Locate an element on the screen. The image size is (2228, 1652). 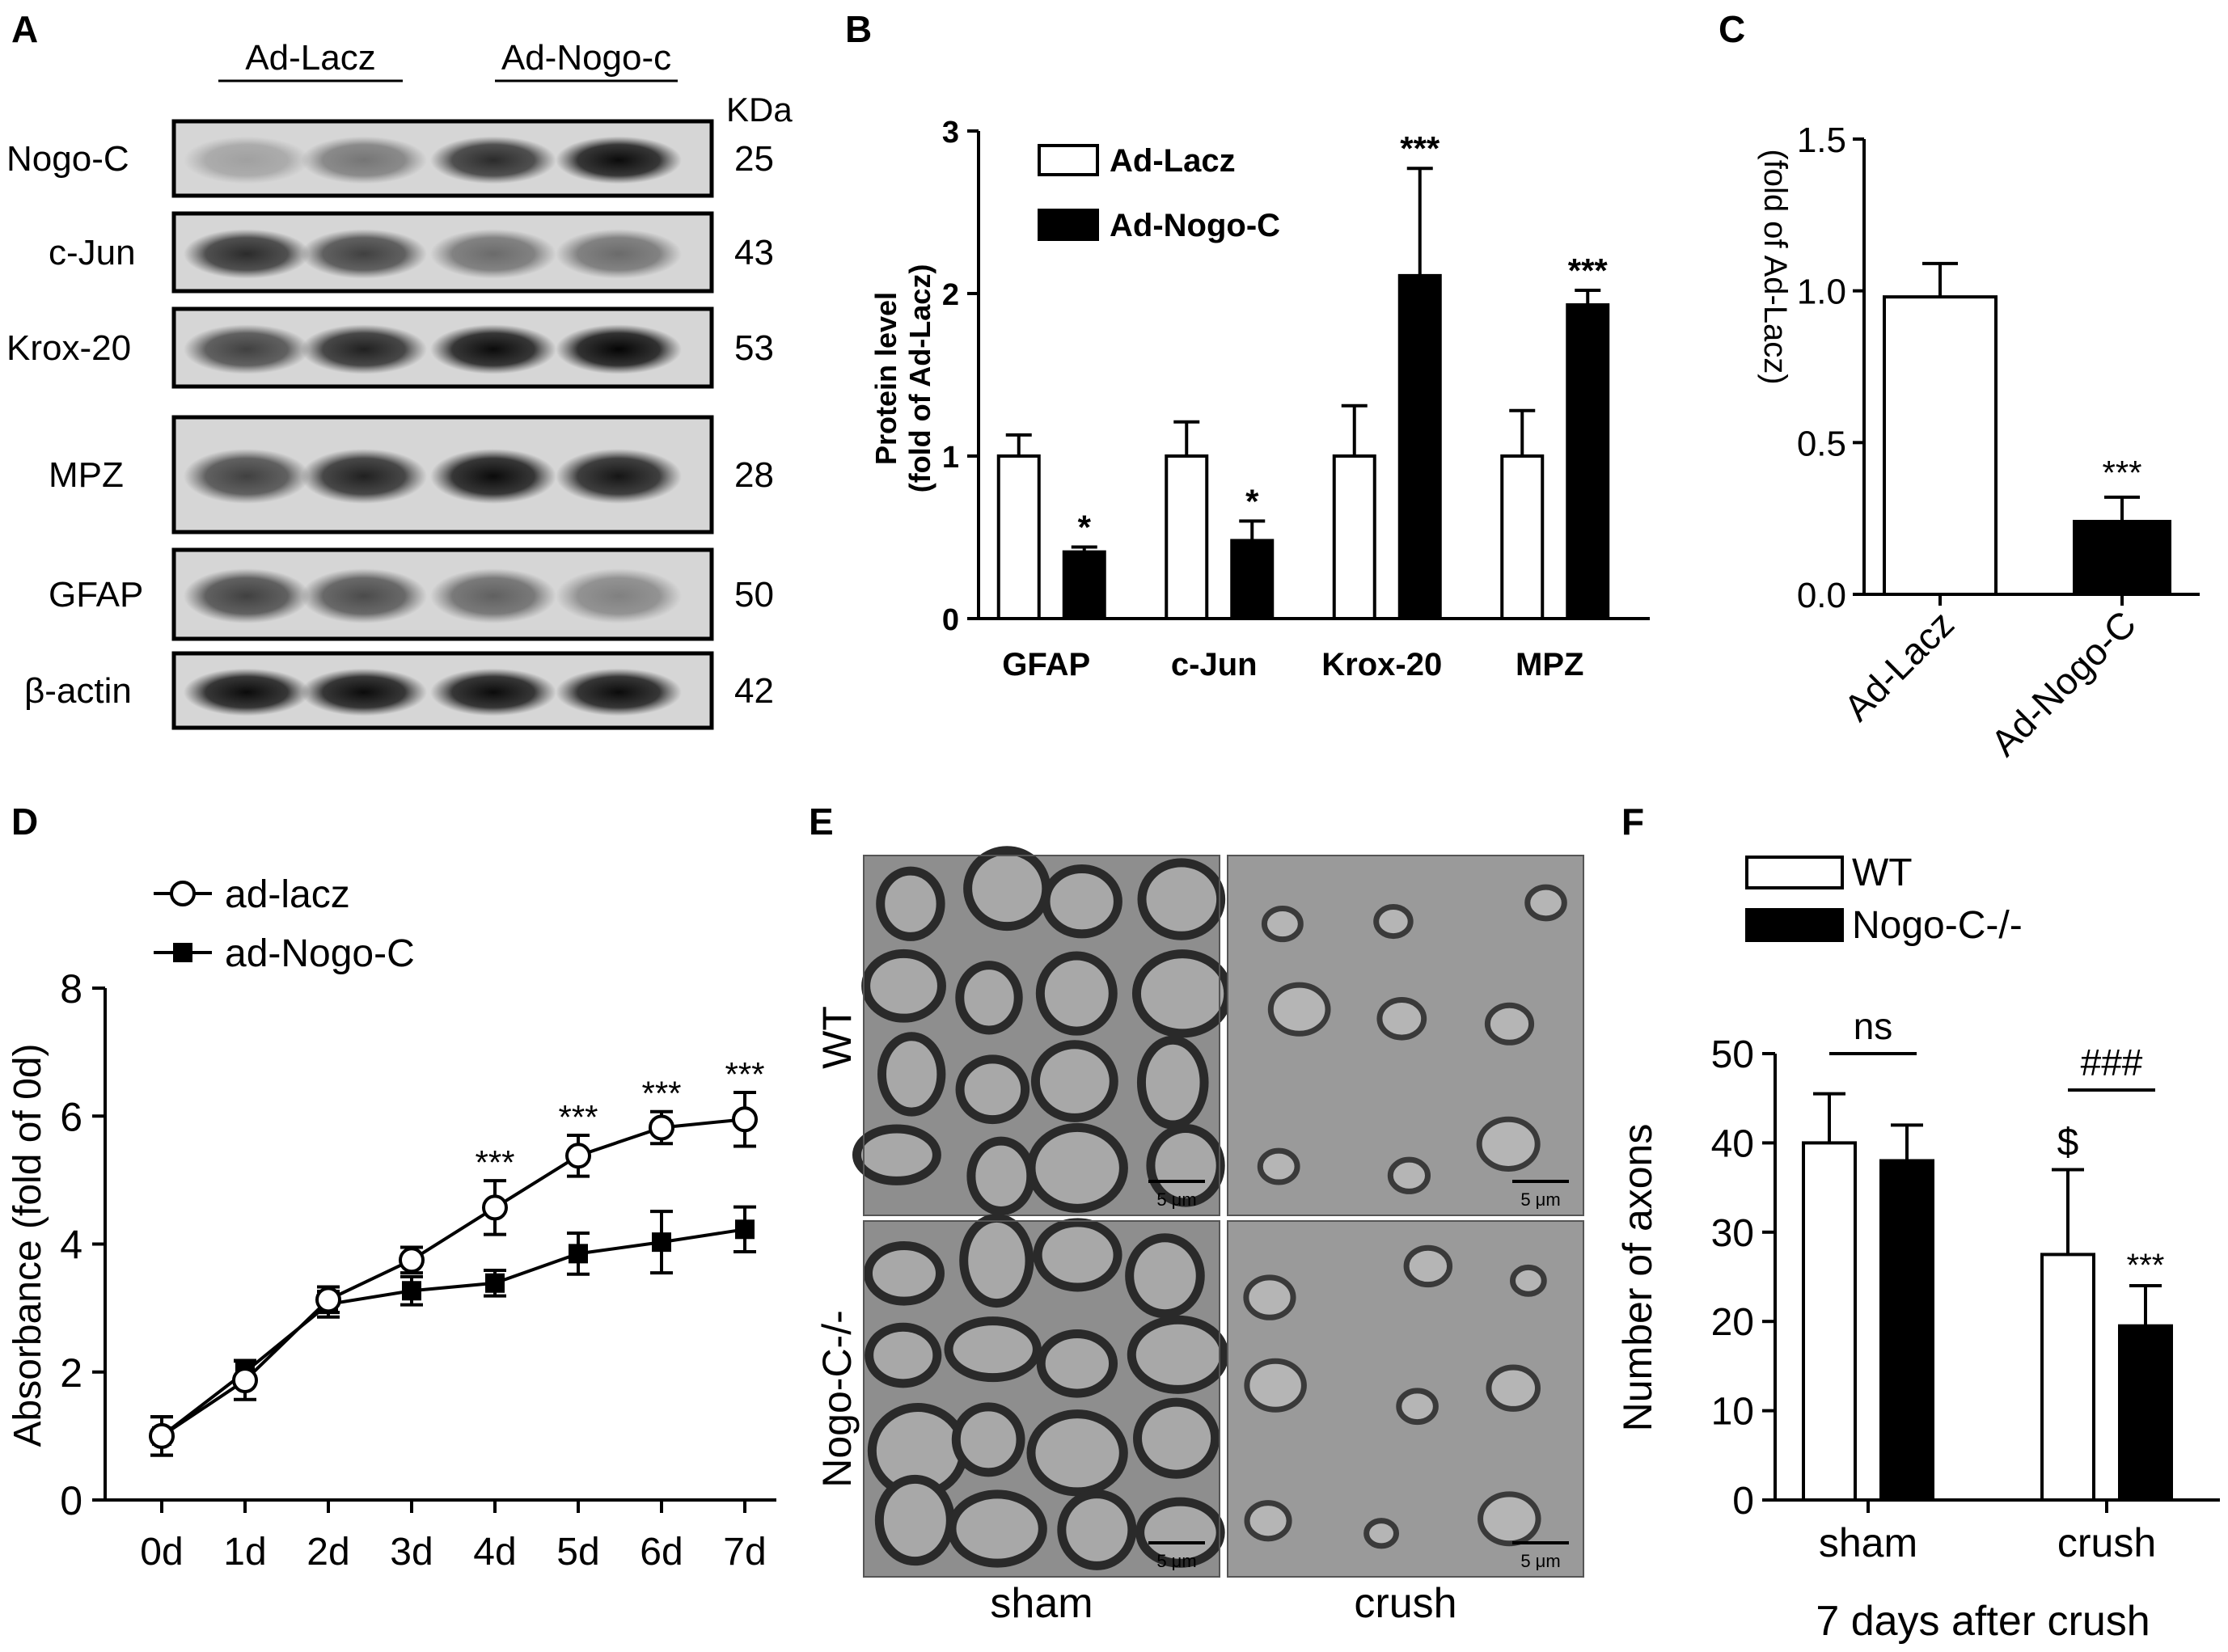
bar-c is located at coordinates (2122, 557).